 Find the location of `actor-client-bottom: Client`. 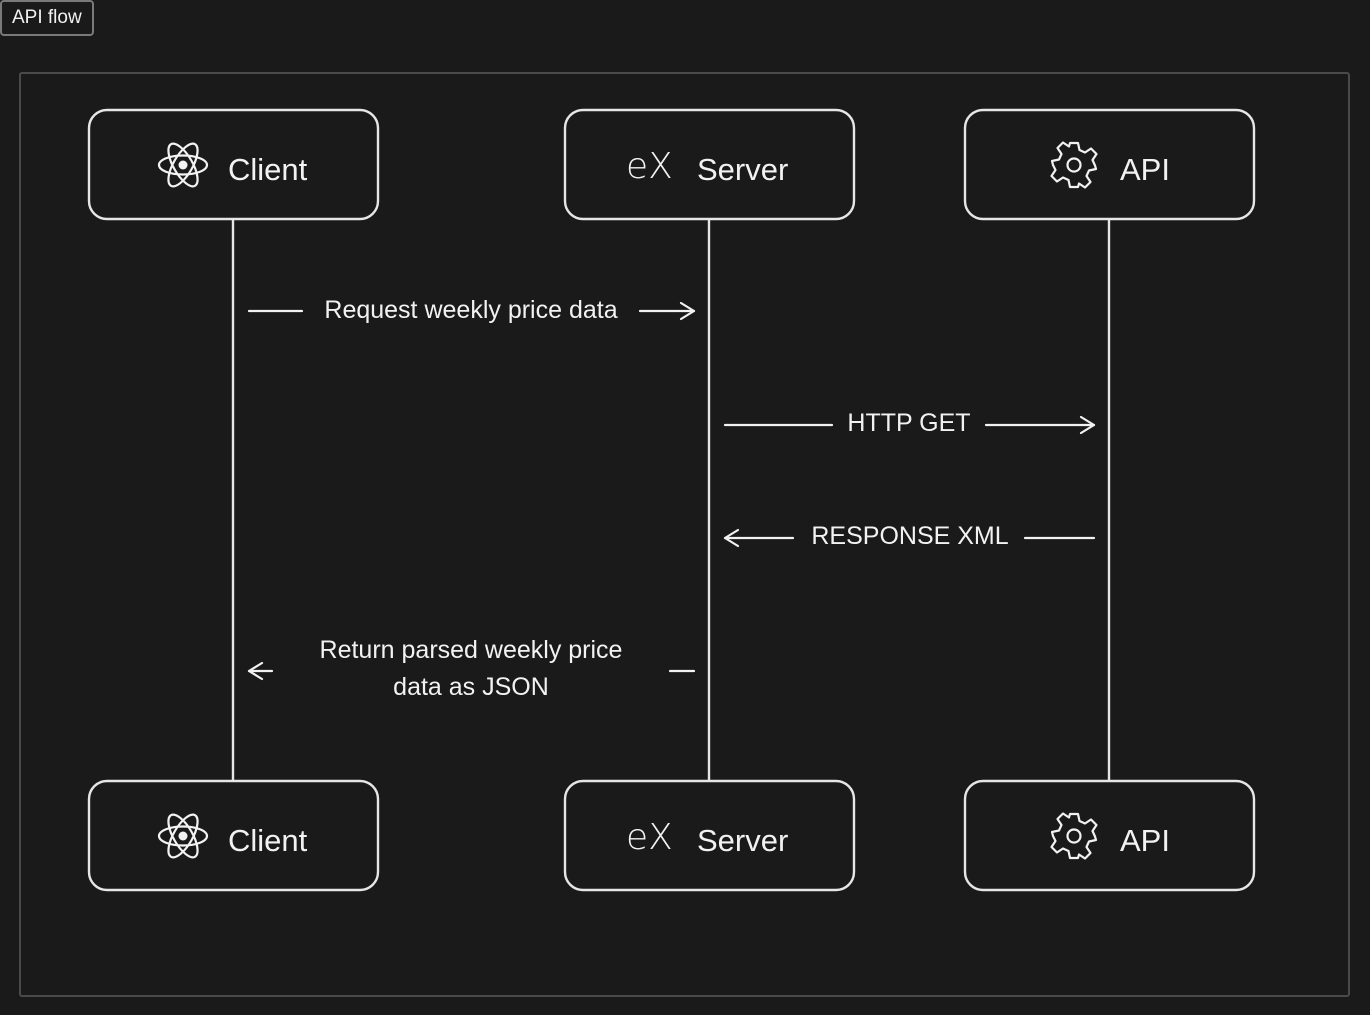

actor-client-bottom: Client is located at coordinates (233, 835).